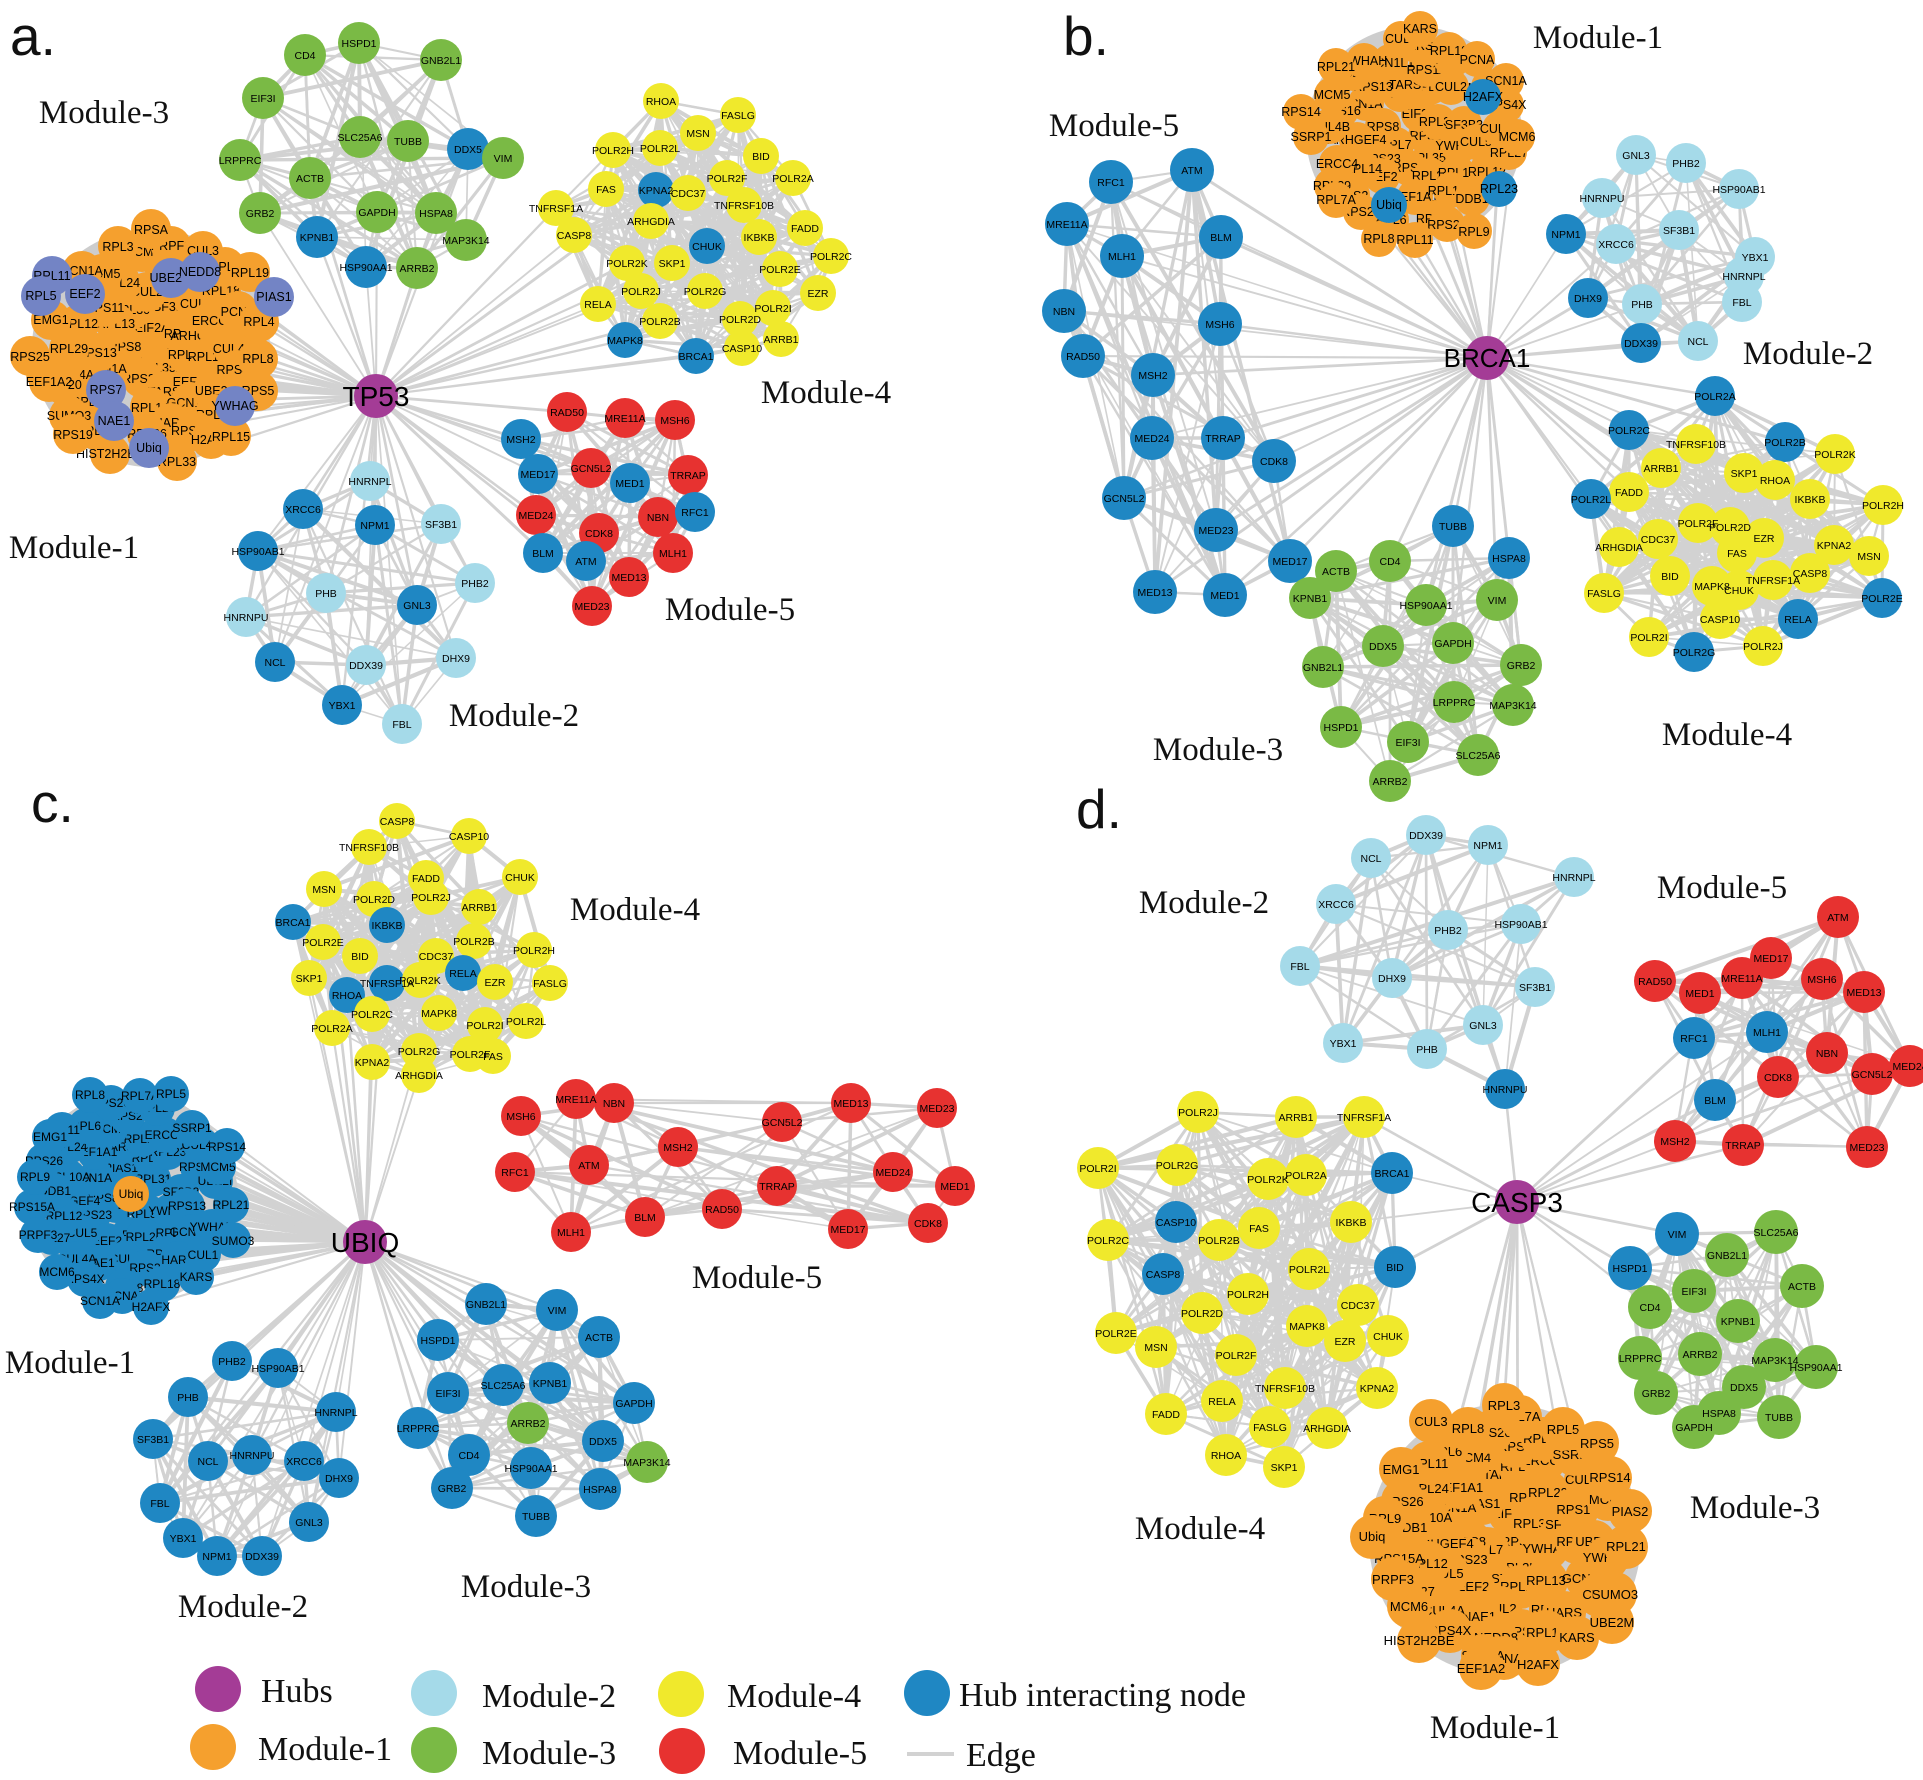 The image size is (1923, 1780). I want to click on svg-text: CDC37, so click(1358, 1306).